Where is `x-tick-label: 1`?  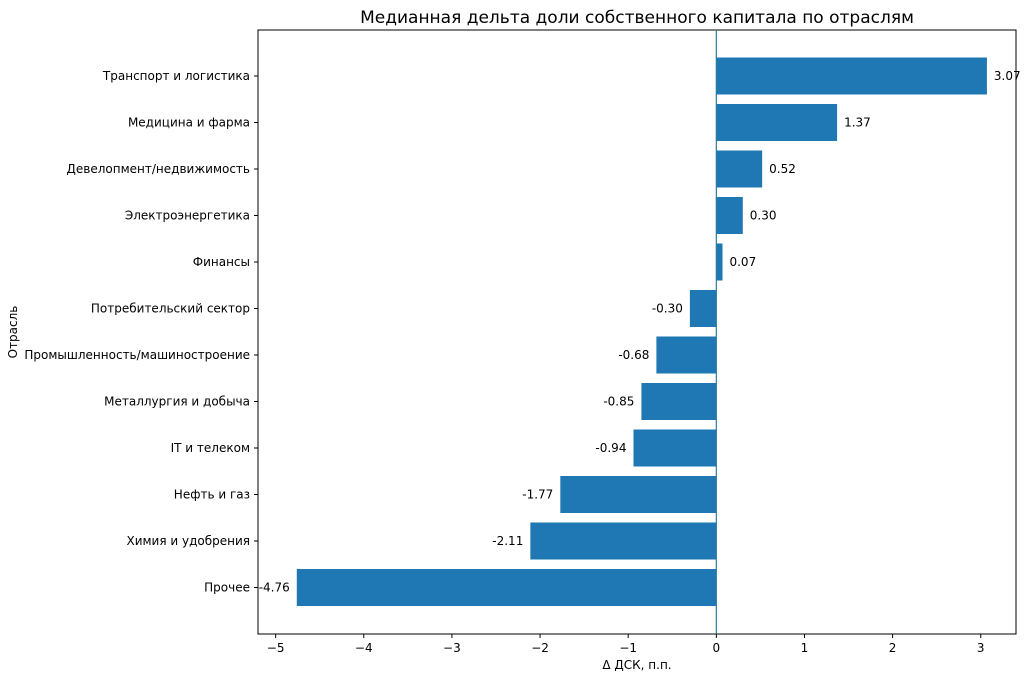
x-tick-label: 1 is located at coordinates (805, 648).